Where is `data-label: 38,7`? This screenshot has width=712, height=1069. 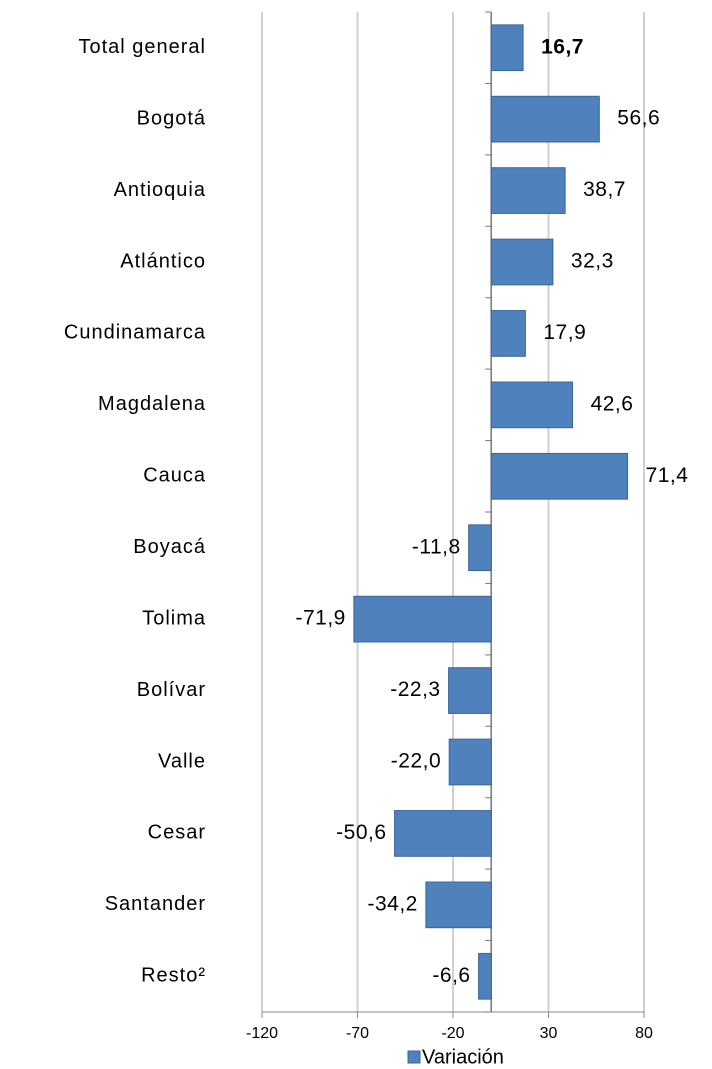 data-label: 38,7 is located at coordinates (604, 189).